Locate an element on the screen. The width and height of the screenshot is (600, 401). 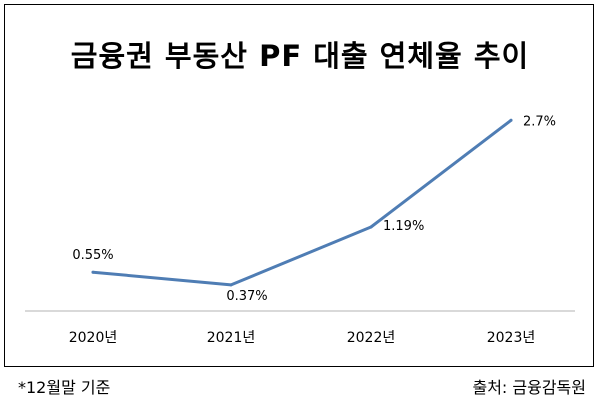
x-tick-label: 2023년 is located at coordinates (511, 338).